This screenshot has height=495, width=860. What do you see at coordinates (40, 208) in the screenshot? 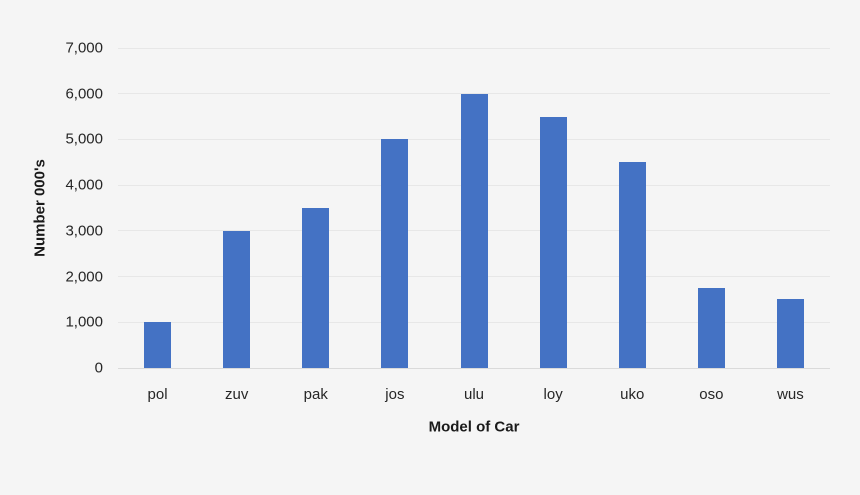
I see `y-axis-title: Number 000's` at bounding box center [40, 208].